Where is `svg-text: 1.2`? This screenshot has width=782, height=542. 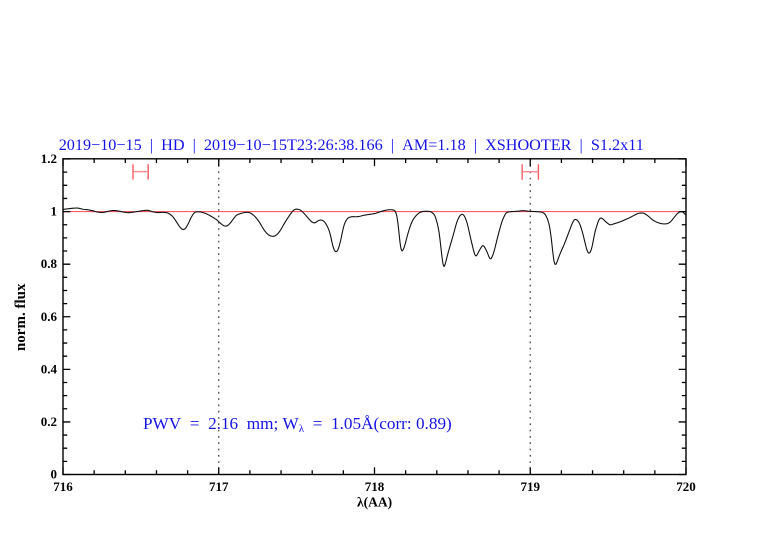 svg-text: 1.2 is located at coordinates (49, 158).